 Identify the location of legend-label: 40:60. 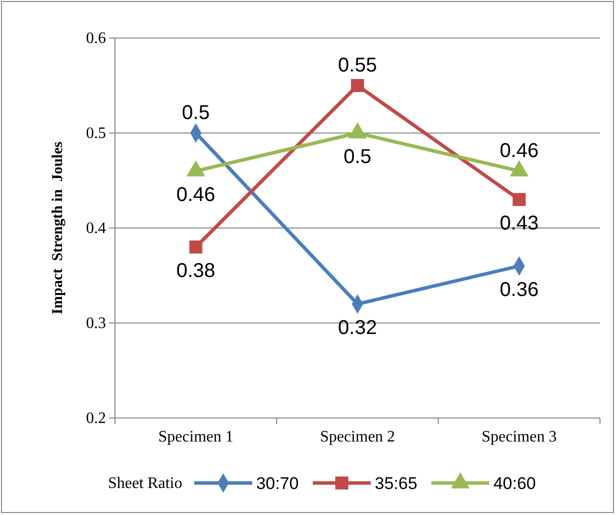
(514, 483).